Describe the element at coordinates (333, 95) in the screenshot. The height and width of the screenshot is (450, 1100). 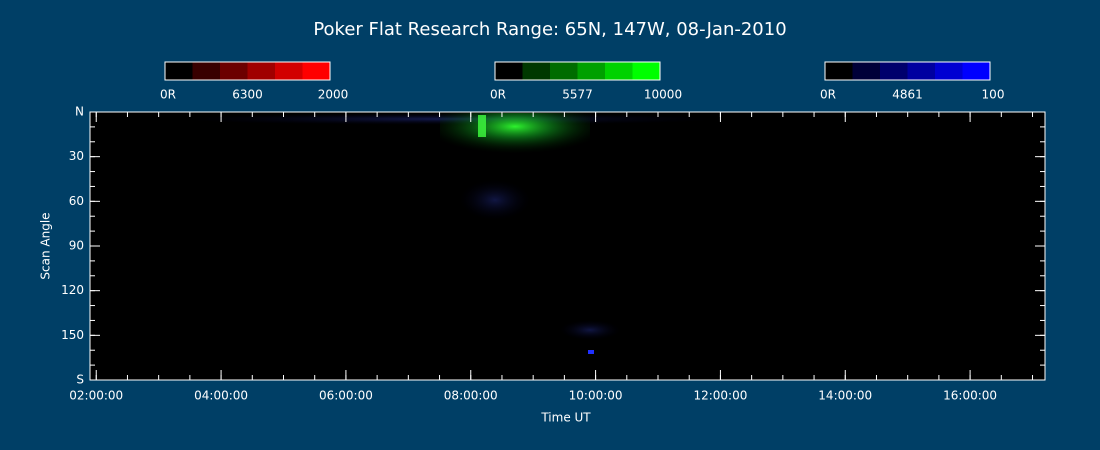
I see `colorbar-max-label: 2000` at that location.